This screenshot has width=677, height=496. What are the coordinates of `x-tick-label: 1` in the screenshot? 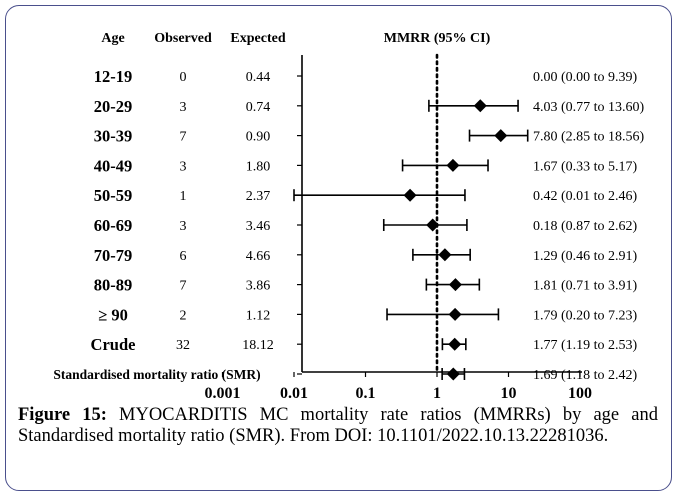 It's located at (437, 392).